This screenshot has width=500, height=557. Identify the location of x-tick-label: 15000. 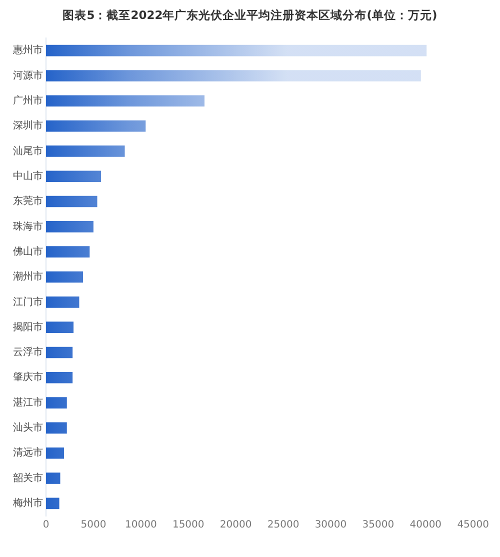
(188, 525).